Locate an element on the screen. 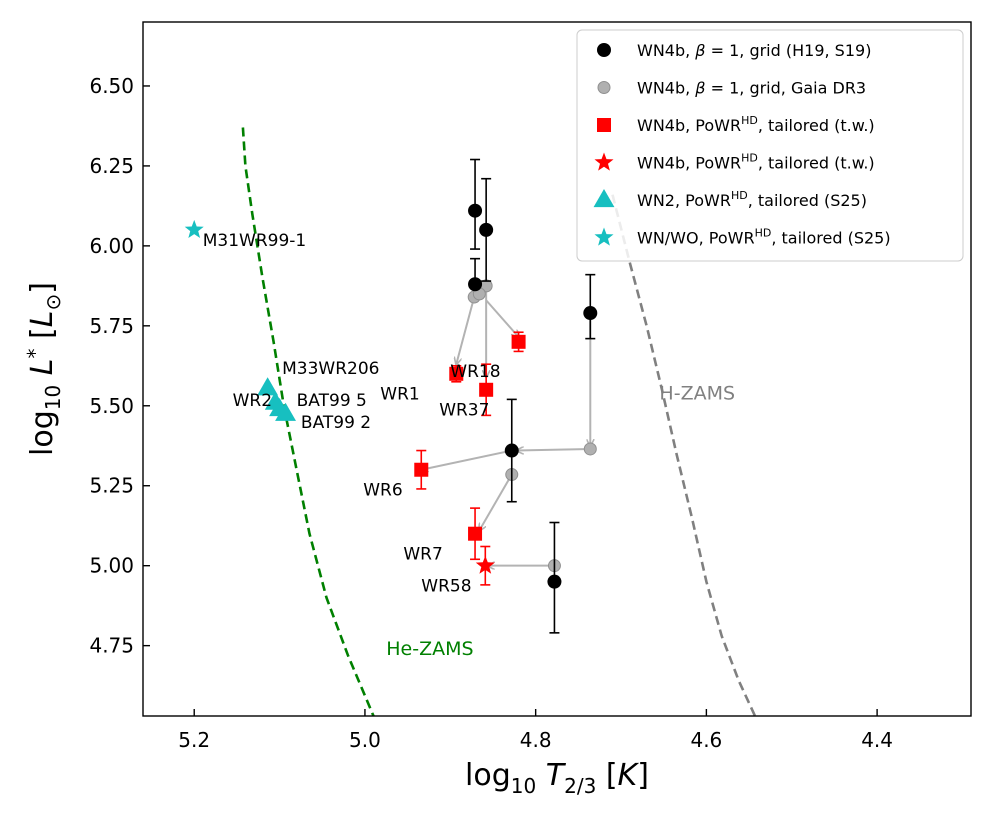 The height and width of the screenshot is (830, 996). legend-label-4: WN2, PoWRHD, tailored (S25) is located at coordinates (752, 199).